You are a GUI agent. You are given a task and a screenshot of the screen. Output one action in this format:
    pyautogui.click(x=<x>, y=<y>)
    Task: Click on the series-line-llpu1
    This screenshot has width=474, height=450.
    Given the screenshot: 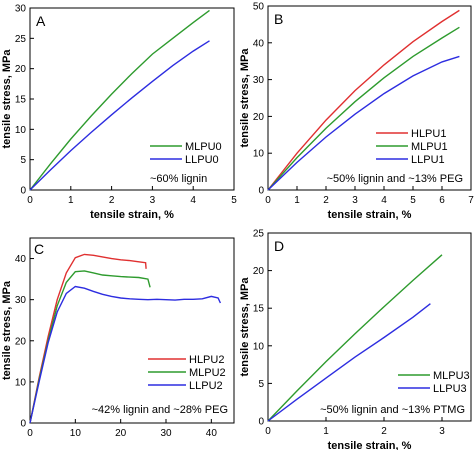 What is the action you would take?
    pyautogui.click(x=363, y=123)
    